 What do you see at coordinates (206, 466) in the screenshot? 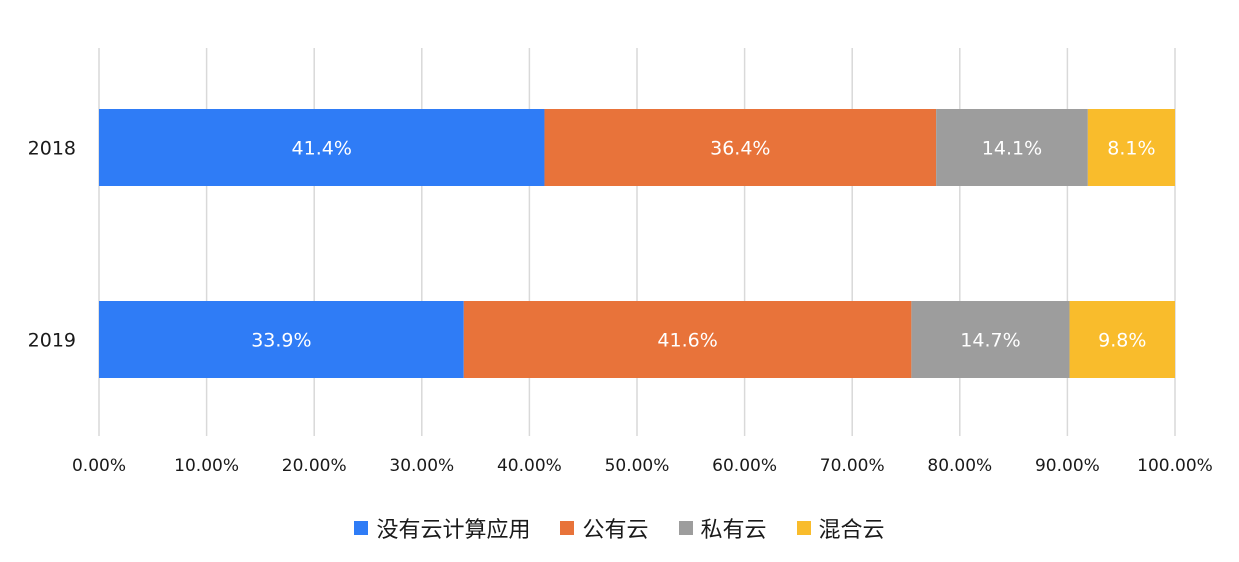
I see `x-tick-label: 10.00%` at bounding box center [206, 466].